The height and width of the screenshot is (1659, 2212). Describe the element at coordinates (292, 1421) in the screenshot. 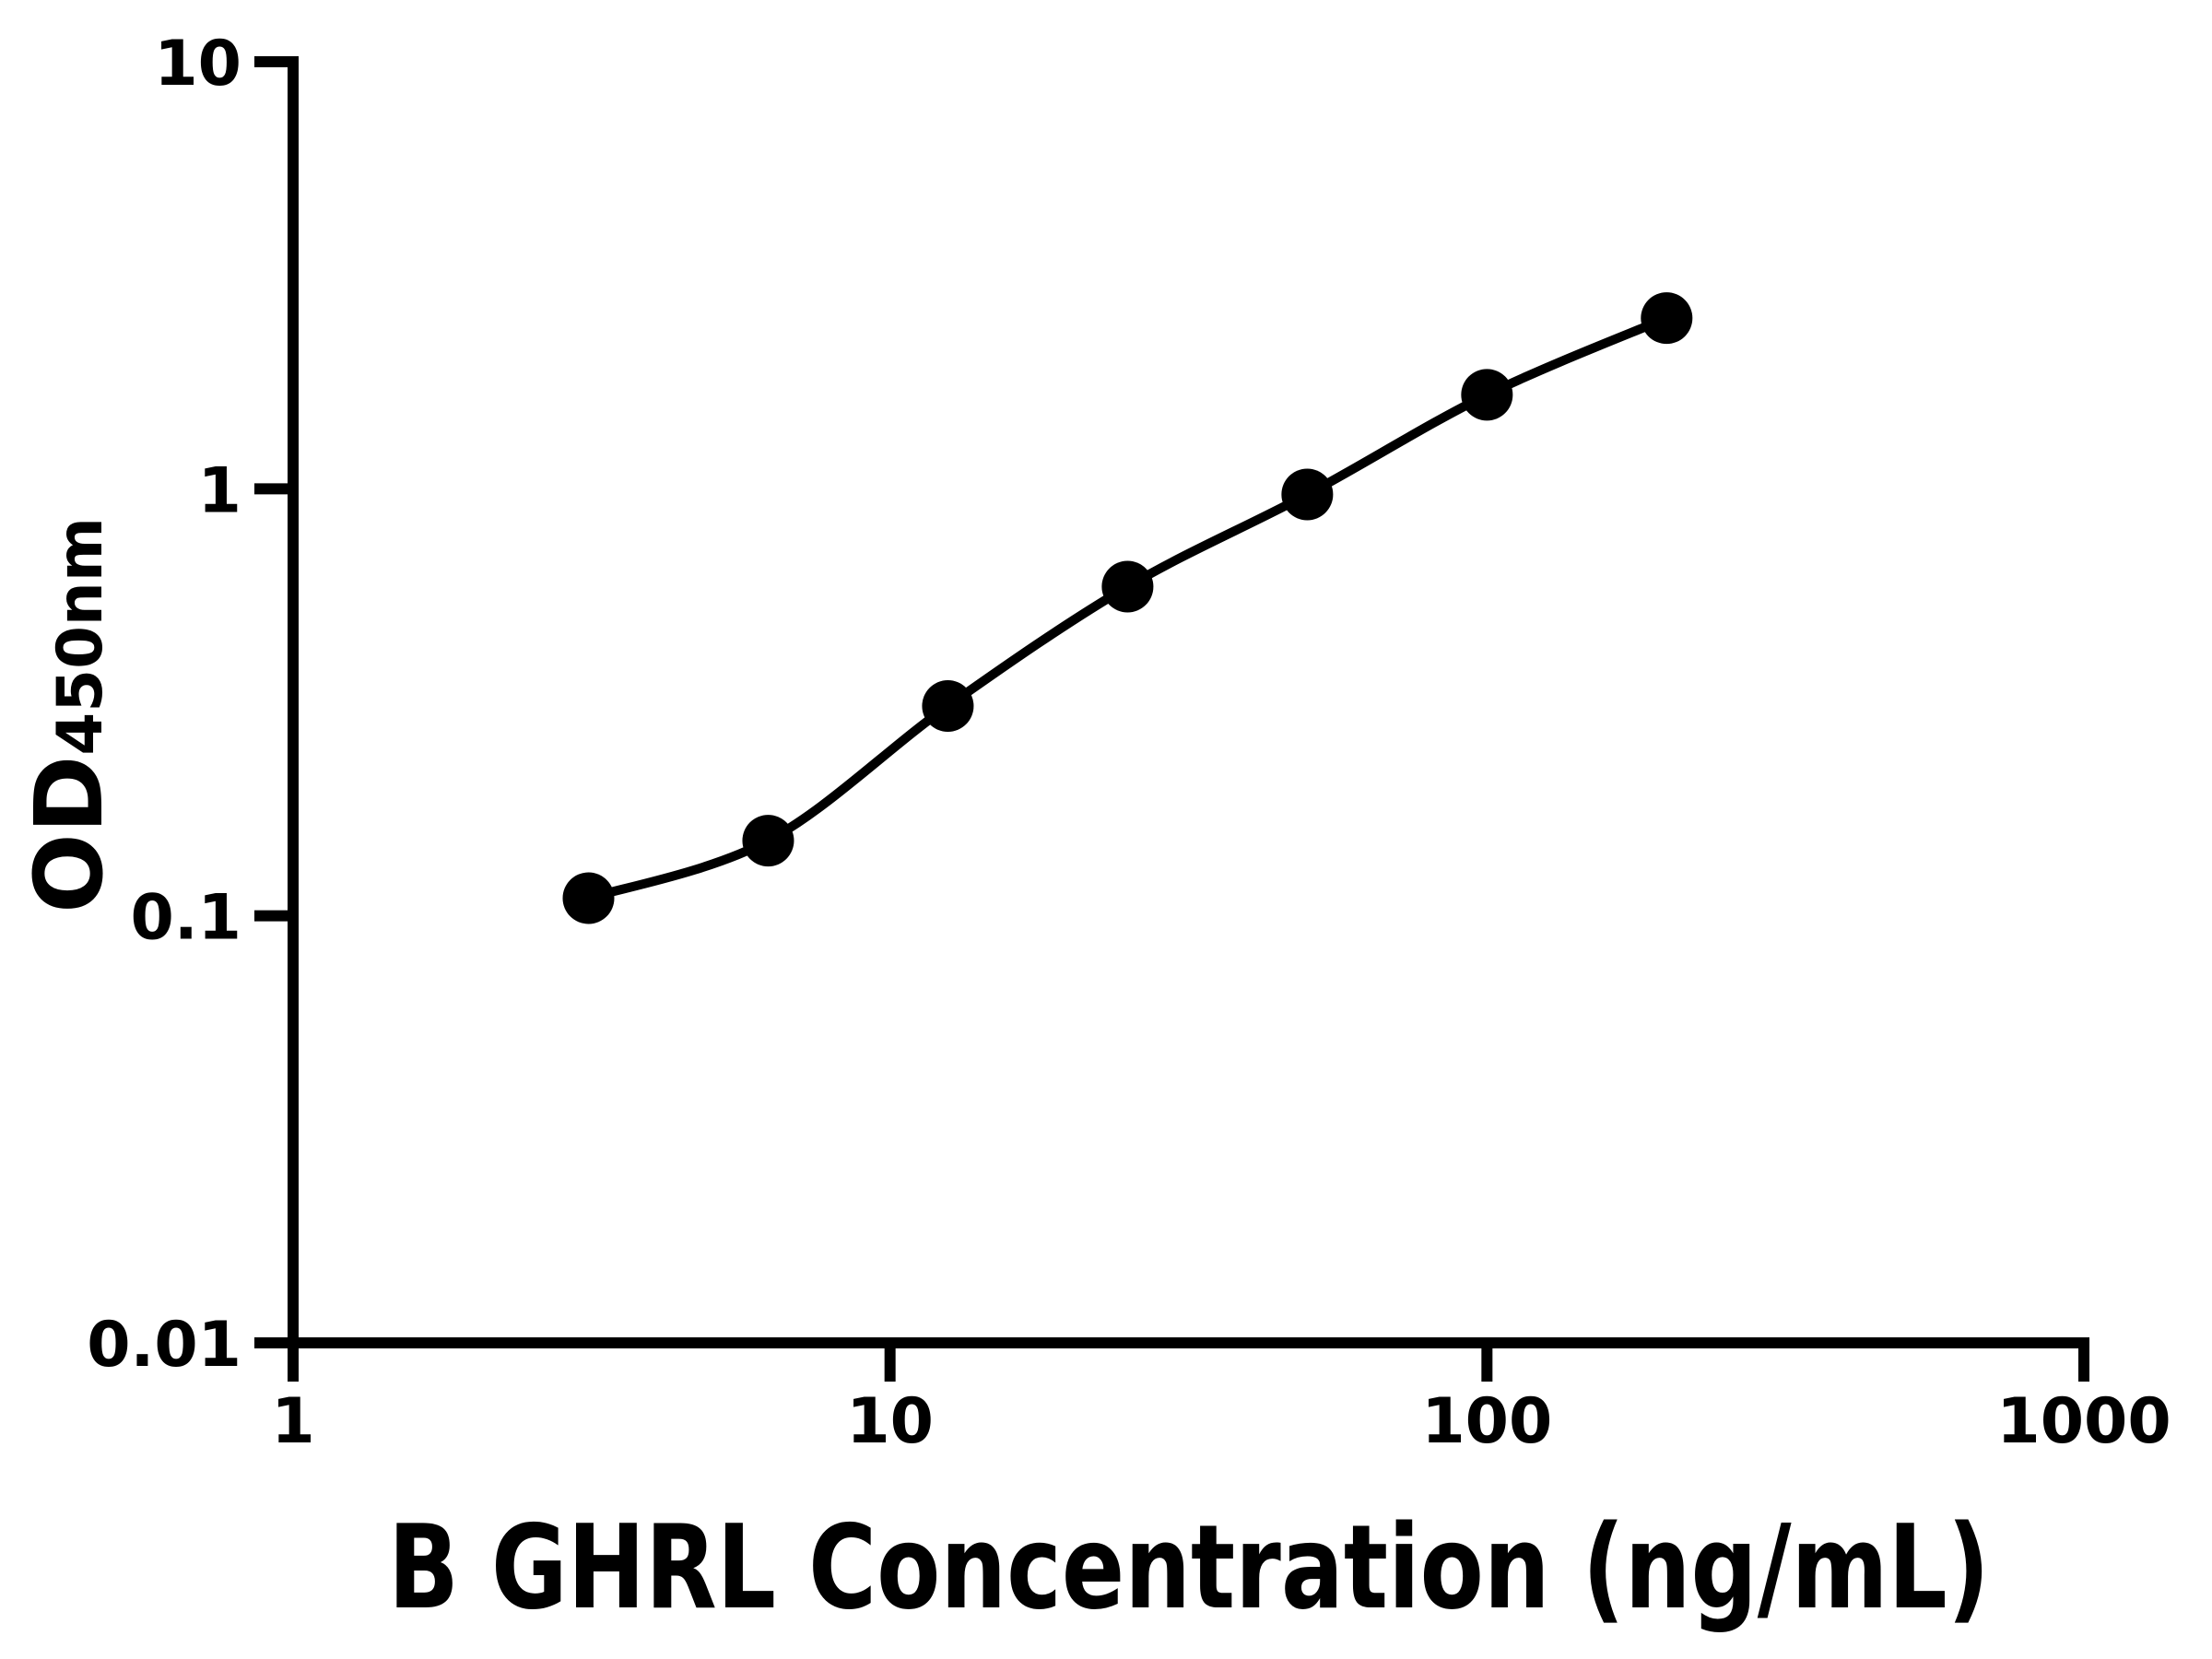

I see `x-axis-tick-label: 1` at that location.